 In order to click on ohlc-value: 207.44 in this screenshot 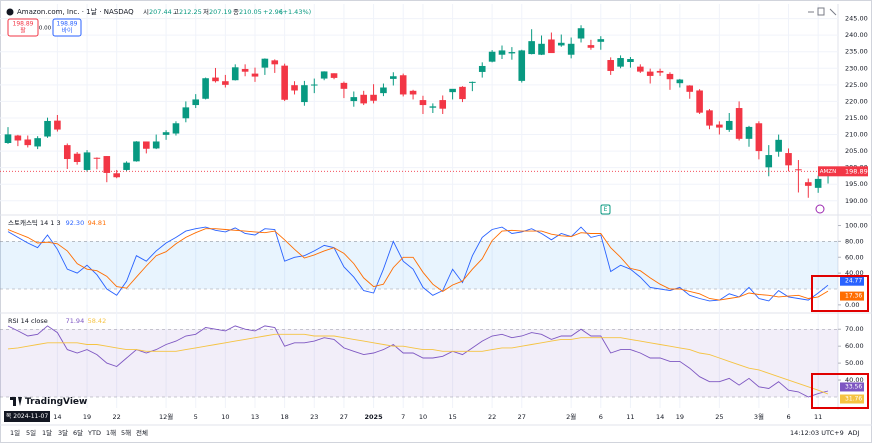, I will do `click(160, 12)`.